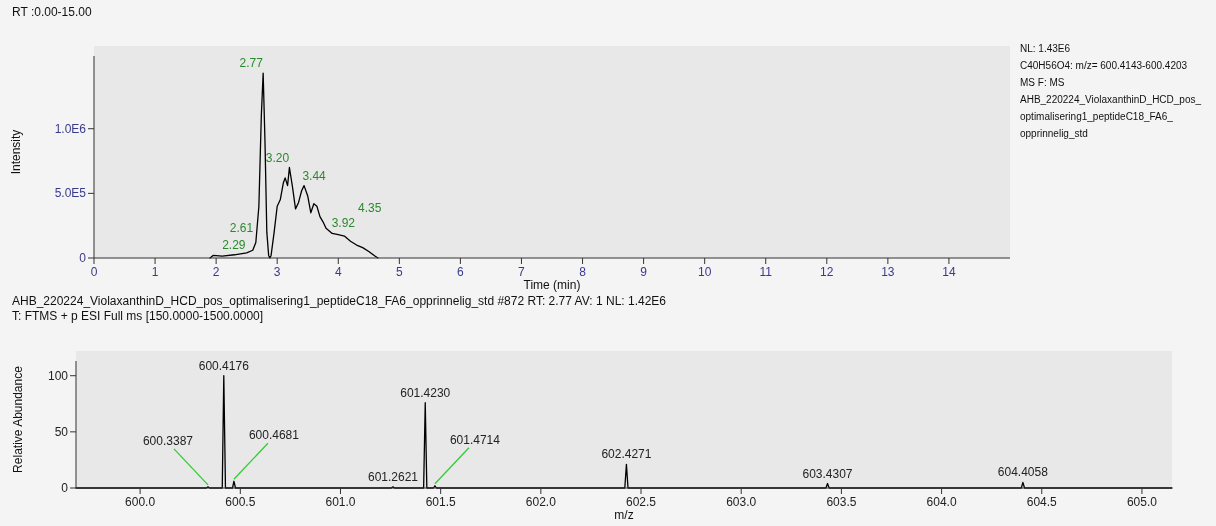  What do you see at coordinates (338, 272) in the screenshot?
I see `x-tick-label: 4` at bounding box center [338, 272].